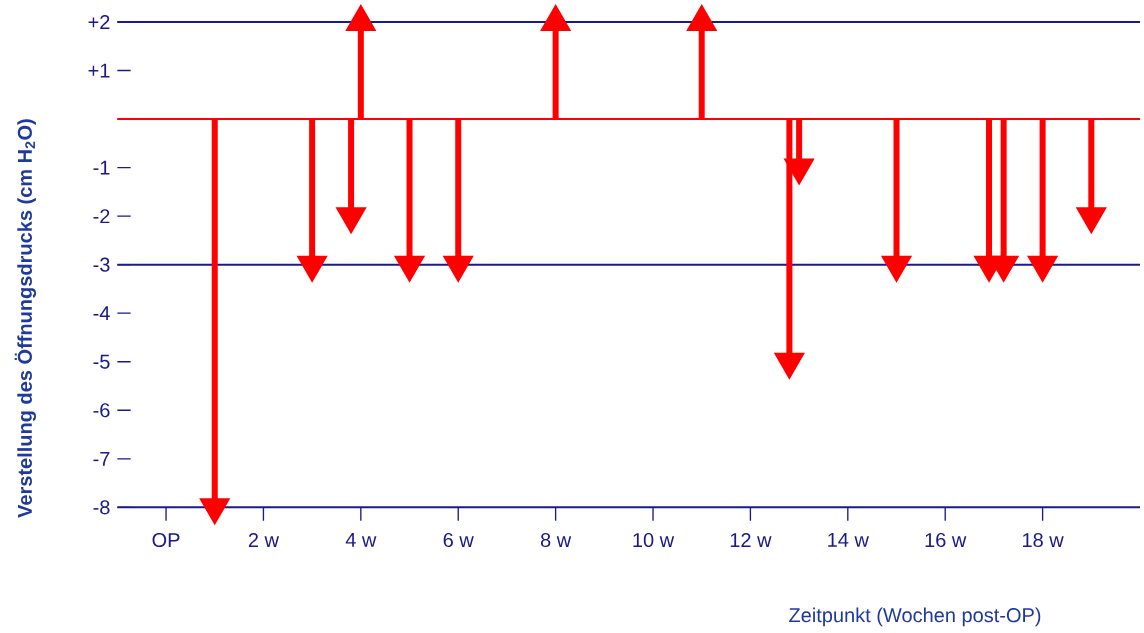 Image resolution: width=1144 pixels, height=633 pixels. Describe the element at coordinates (25, 318) in the screenshot. I see `y-axis-title: Verstellung des Öffnungsdrucks (cm H$_{2}$O)` at that location.